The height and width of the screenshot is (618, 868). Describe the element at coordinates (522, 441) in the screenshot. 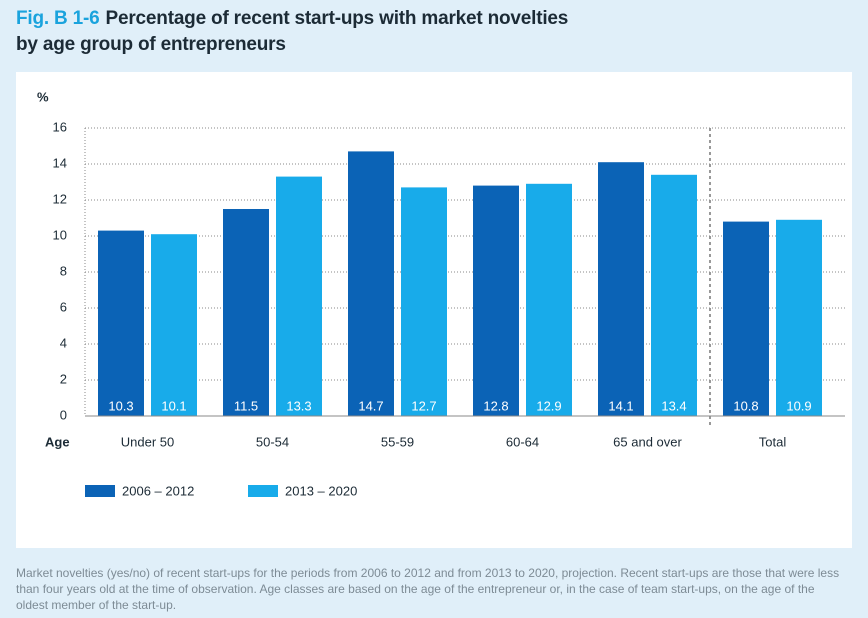

I see `x-tick-label: 60-64` at that location.